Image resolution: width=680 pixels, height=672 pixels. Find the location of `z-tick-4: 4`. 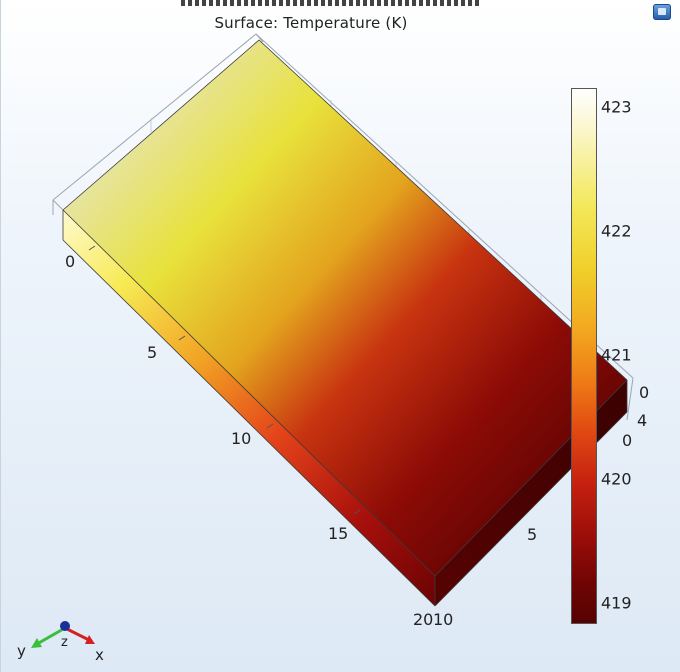

z-tick-4: 4 is located at coordinates (642, 420).